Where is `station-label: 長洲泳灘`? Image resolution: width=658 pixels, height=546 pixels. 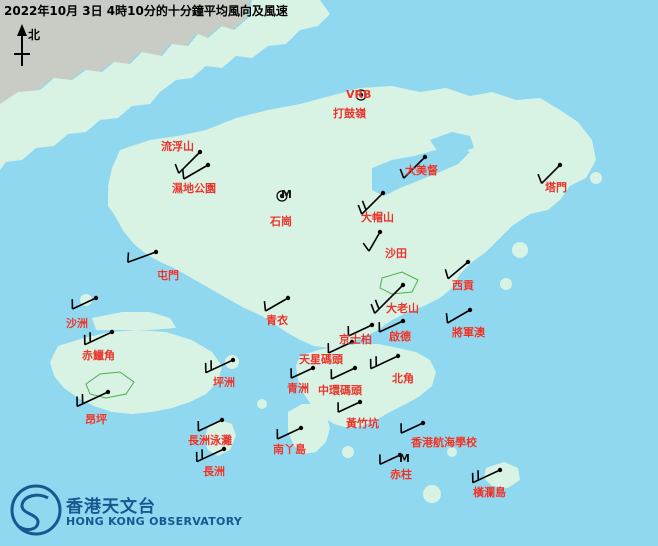 station-label: 長洲泳灘 is located at coordinates (210, 440).